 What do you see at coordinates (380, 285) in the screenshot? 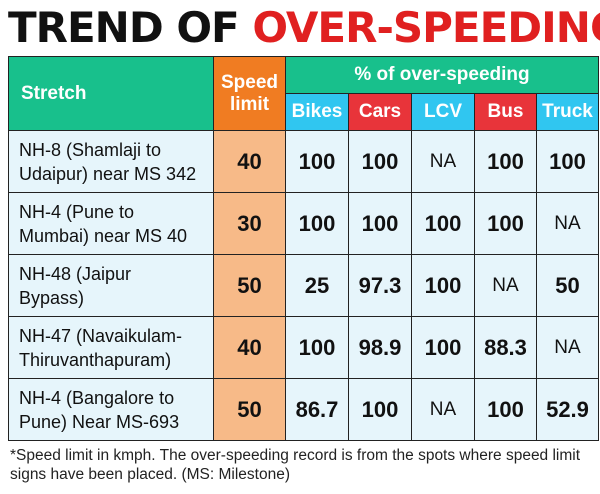
I see `cell-cars: 97.3` at bounding box center [380, 285].